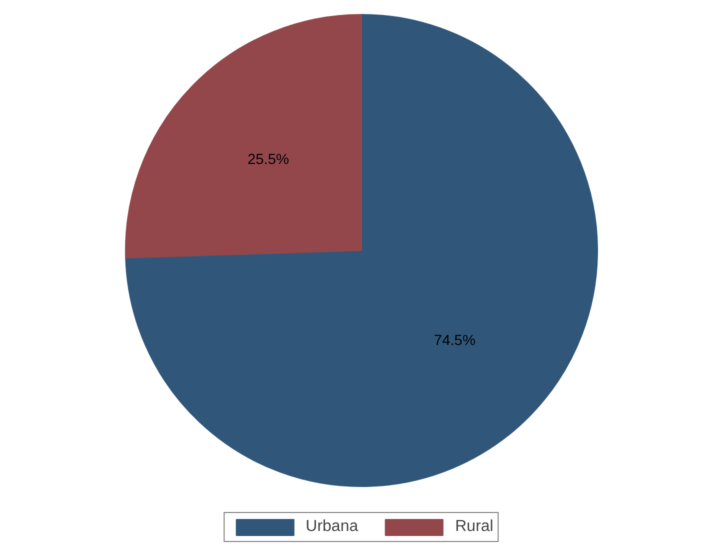 Image resolution: width=722 pixels, height=552 pixels. Describe the element at coordinates (269, 160) in the screenshot. I see `data-label: 25.5%` at that location.